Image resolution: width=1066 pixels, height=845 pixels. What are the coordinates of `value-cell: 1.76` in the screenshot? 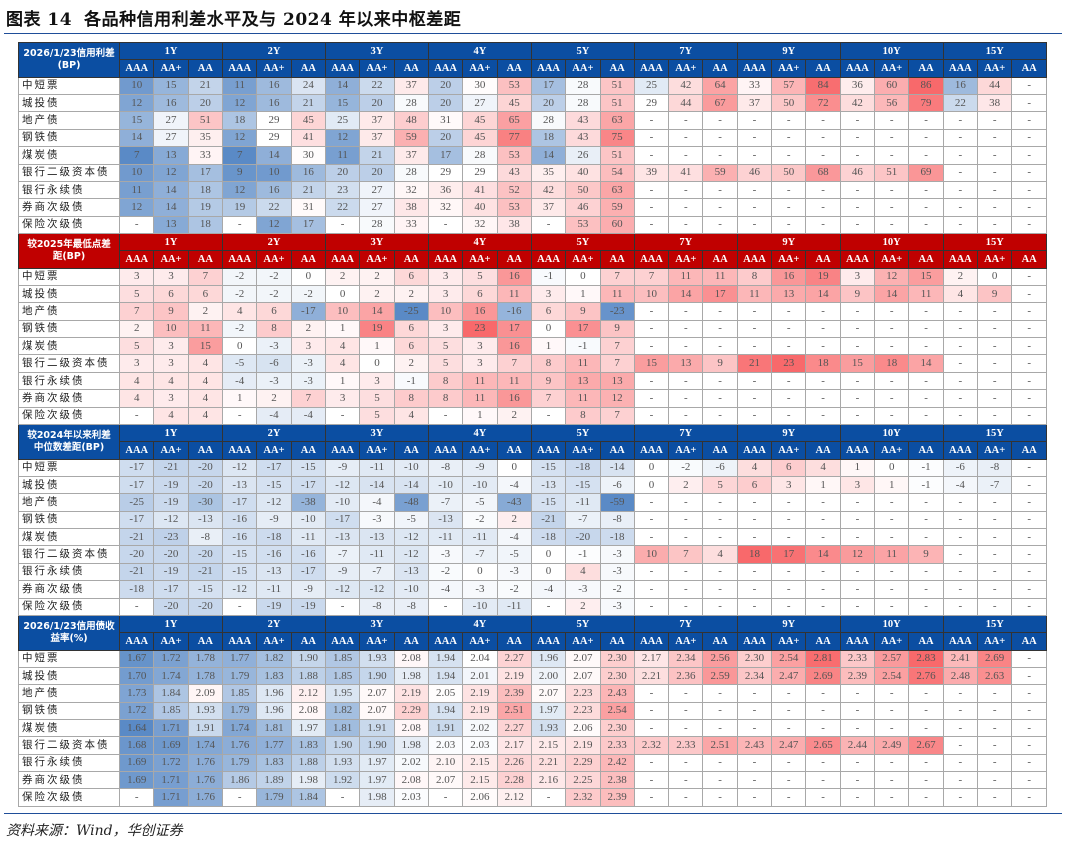 It's located at (205, 797).